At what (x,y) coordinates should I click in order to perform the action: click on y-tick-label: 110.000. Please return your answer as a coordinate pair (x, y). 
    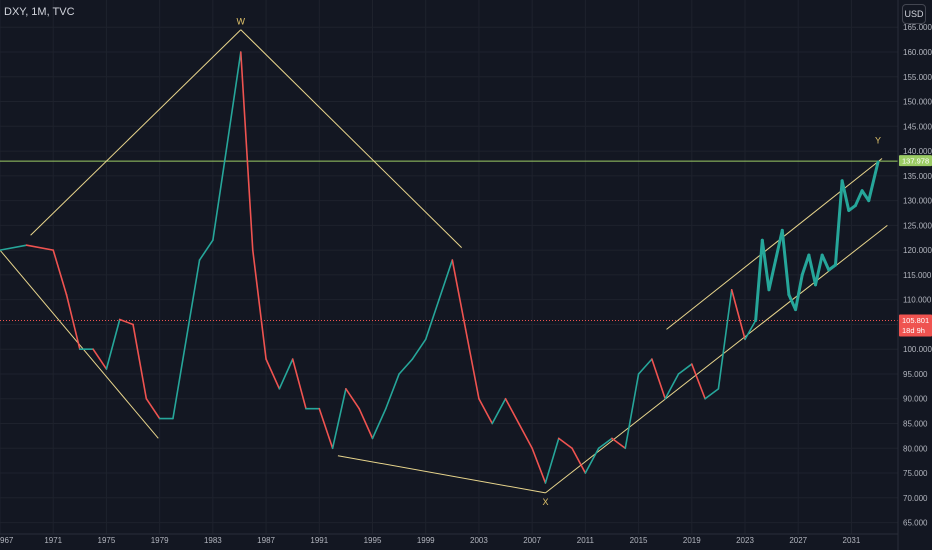
    Looking at the image, I should click on (917, 300).